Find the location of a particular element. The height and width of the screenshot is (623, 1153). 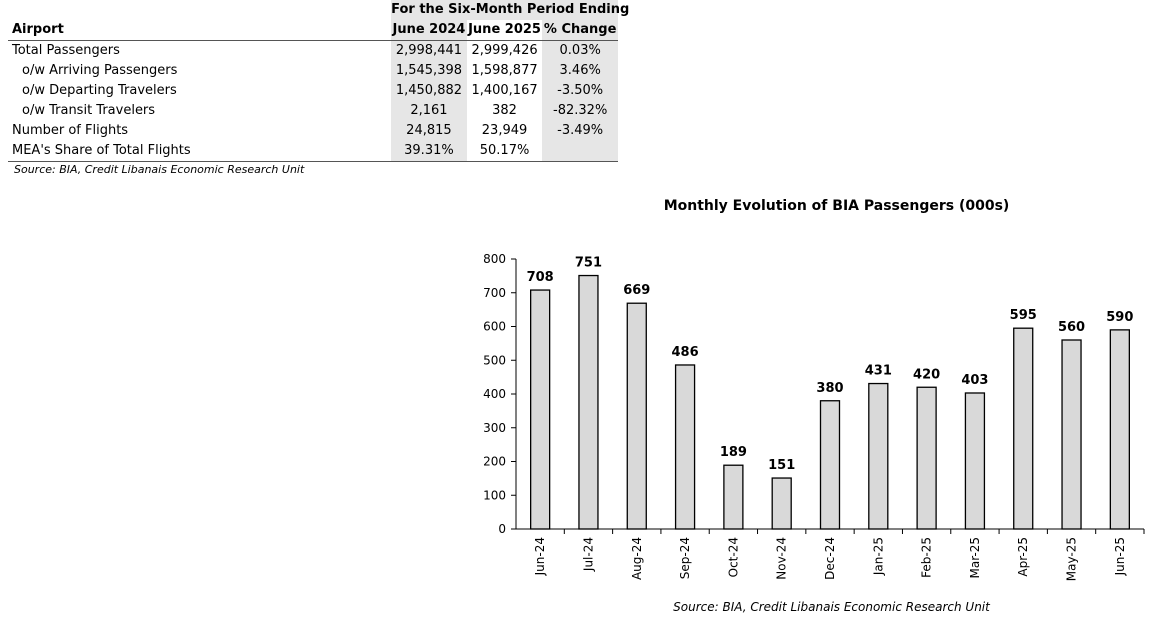

data-label: 669 is located at coordinates (636, 290).